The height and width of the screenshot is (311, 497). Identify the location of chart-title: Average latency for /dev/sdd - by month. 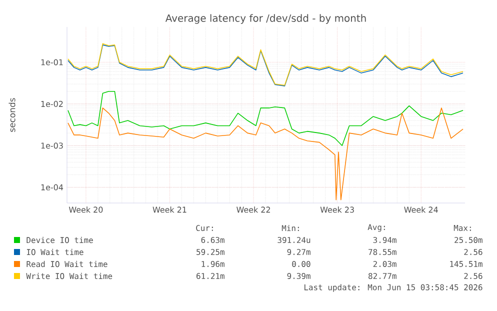
(265, 19).